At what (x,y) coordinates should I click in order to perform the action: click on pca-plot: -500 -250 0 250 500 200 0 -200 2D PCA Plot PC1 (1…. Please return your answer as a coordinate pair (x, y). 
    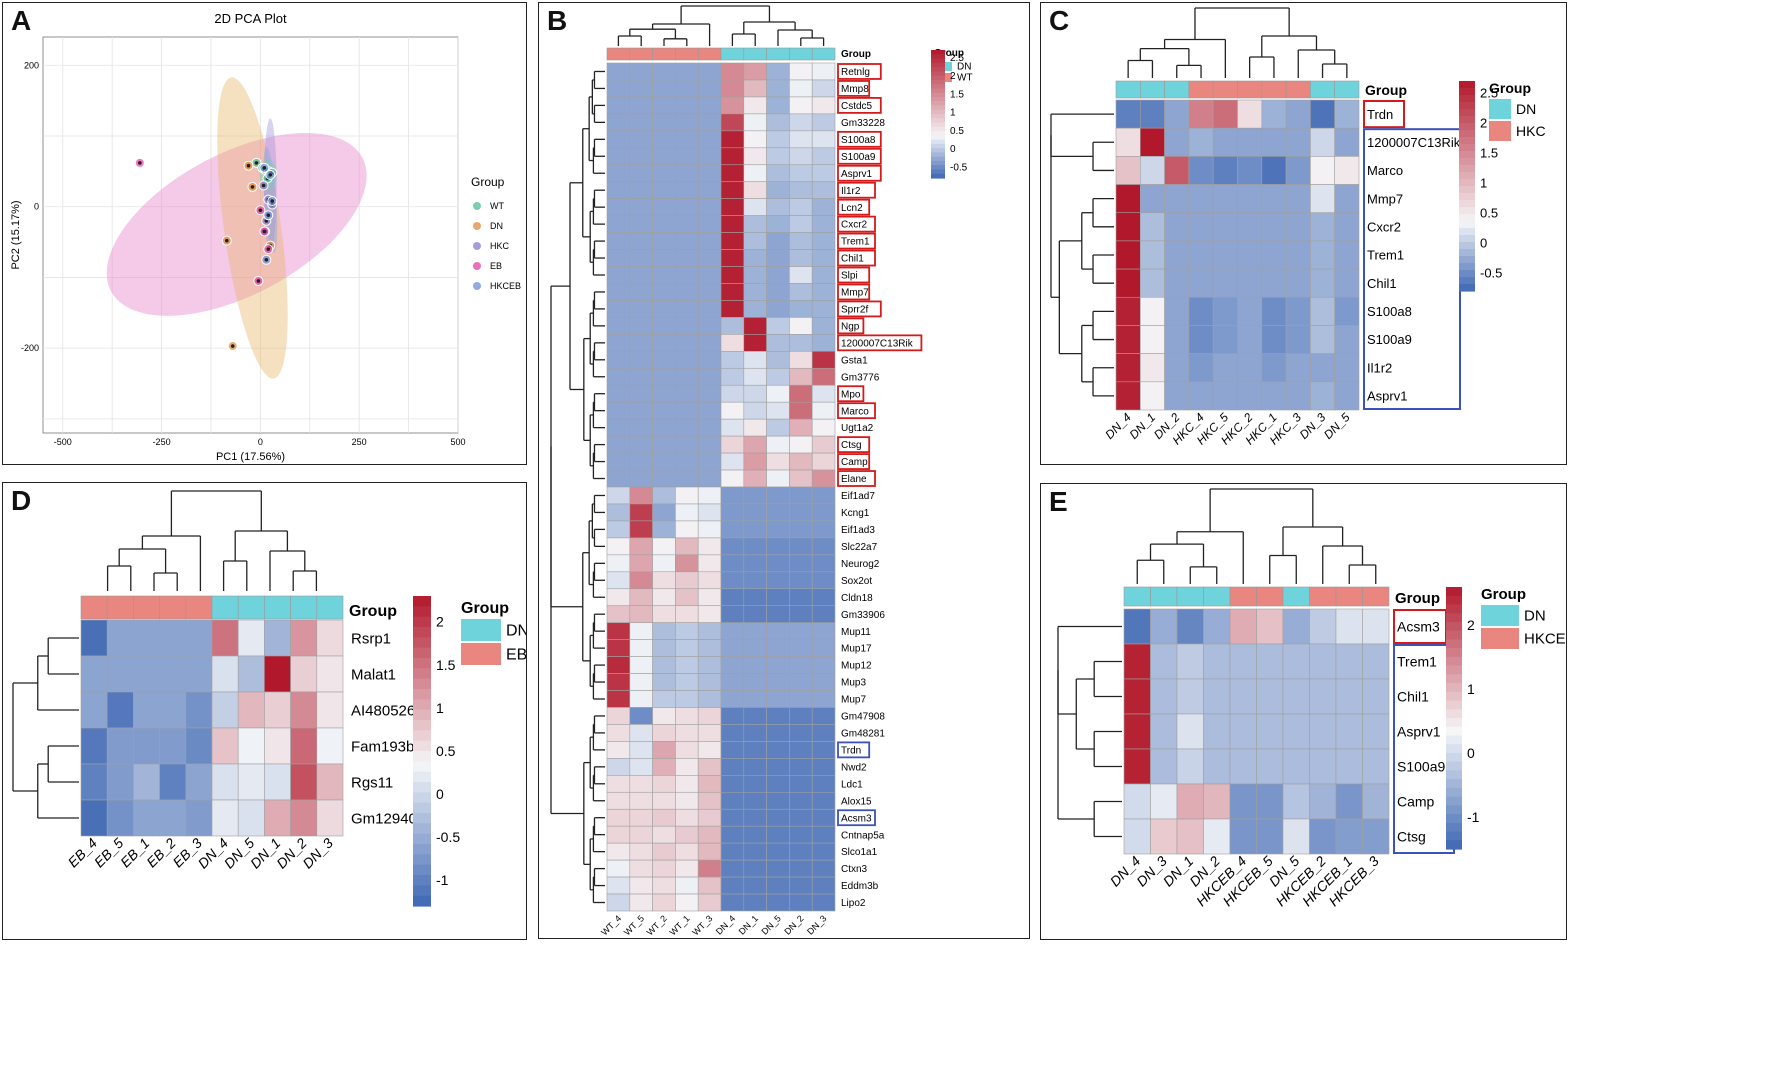
    Looking at the image, I should click on (265, 237).